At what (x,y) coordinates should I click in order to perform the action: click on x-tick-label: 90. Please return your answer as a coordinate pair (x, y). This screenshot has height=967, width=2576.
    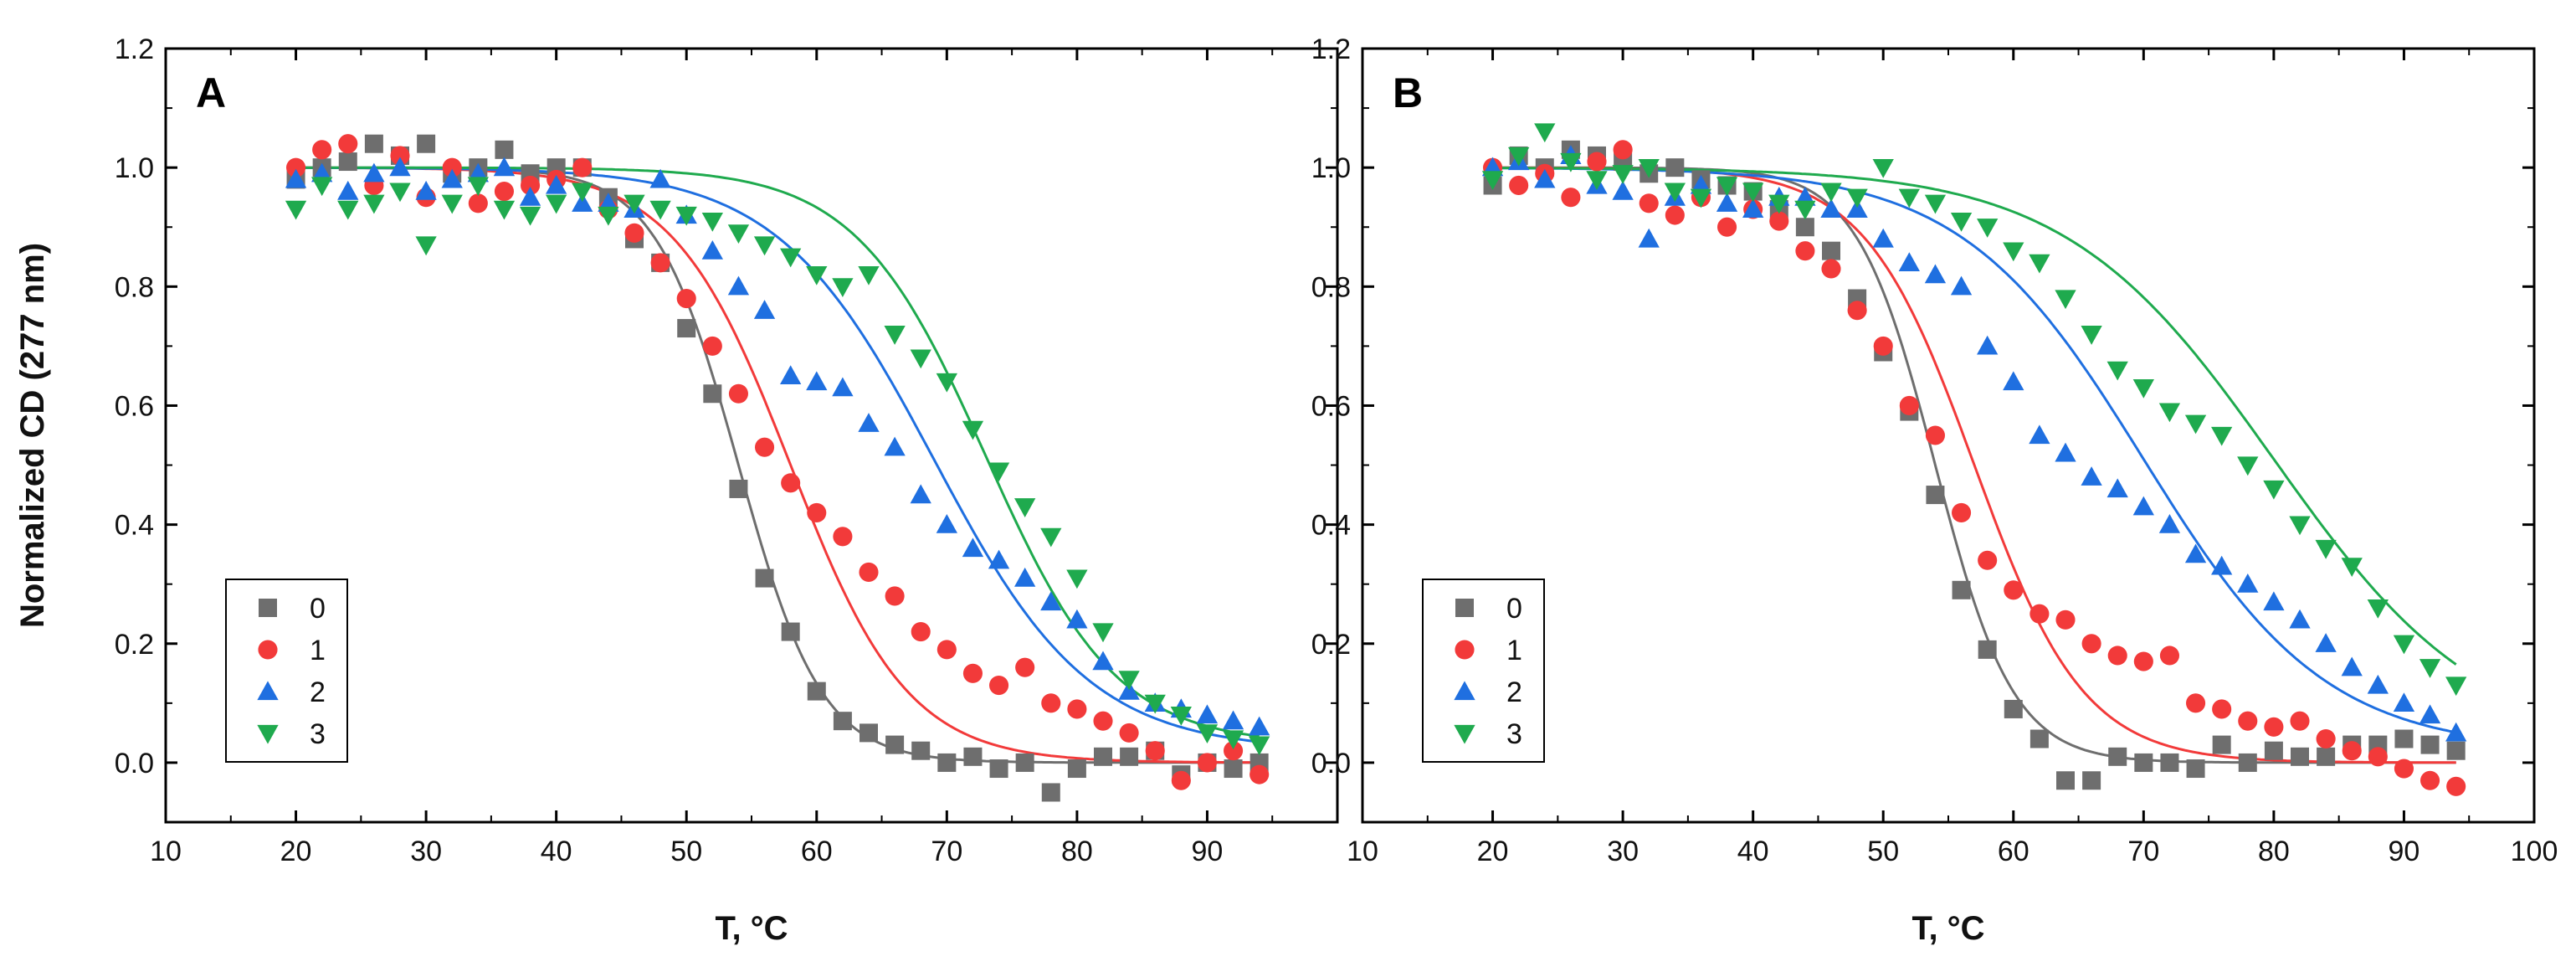
    Looking at the image, I should click on (1208, 851).